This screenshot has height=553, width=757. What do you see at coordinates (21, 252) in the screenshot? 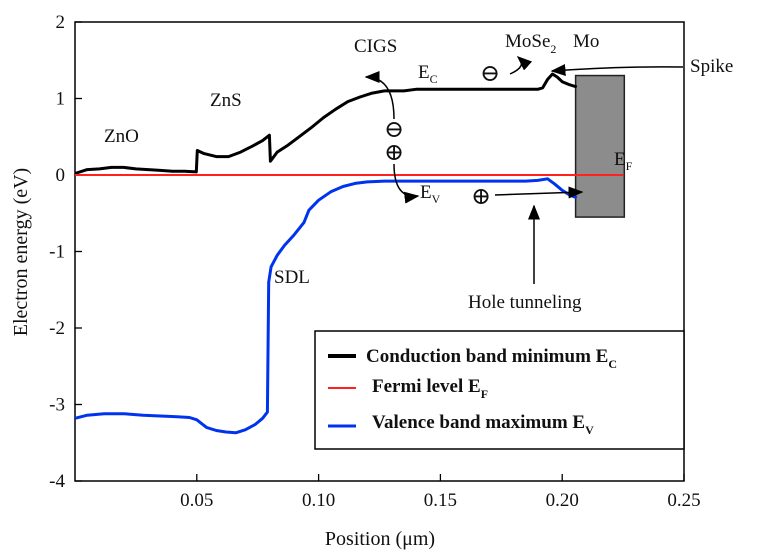
I see `y-axis-title: Electron energy (eV)` at bounding box center [21, 252].